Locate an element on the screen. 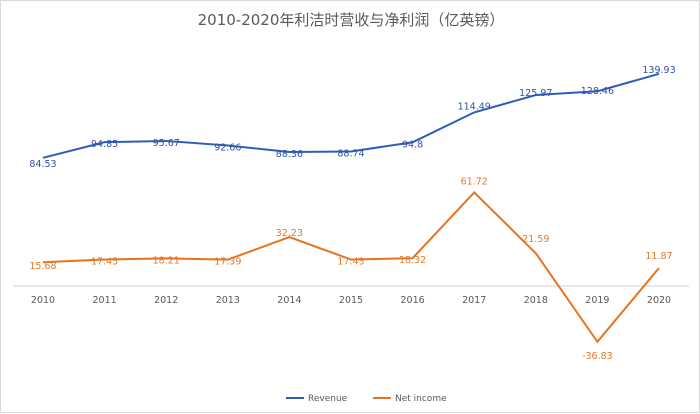  legend-item: Revenue is located at coordinates (317, 399).